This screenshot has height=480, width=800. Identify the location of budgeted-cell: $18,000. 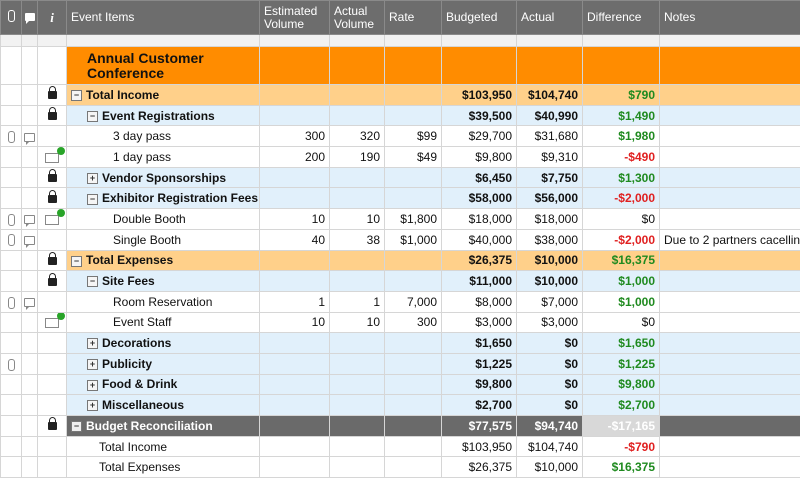
(479, 219).